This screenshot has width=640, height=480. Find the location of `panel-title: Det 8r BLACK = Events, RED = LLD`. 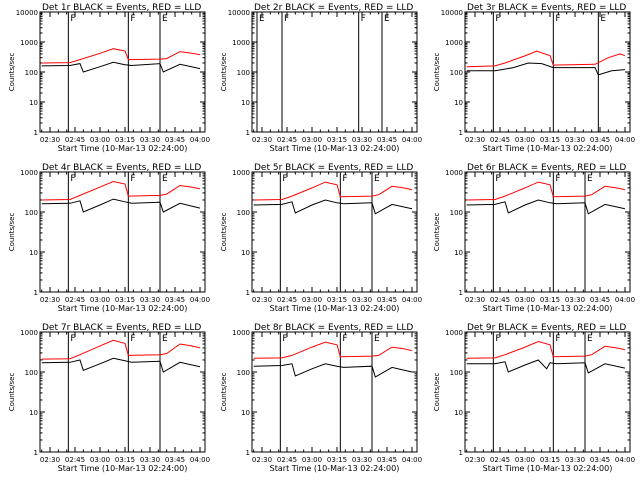

panel-title: Det 8r BLACK = Events, RED = LLD is located at coordinates (333, 328).